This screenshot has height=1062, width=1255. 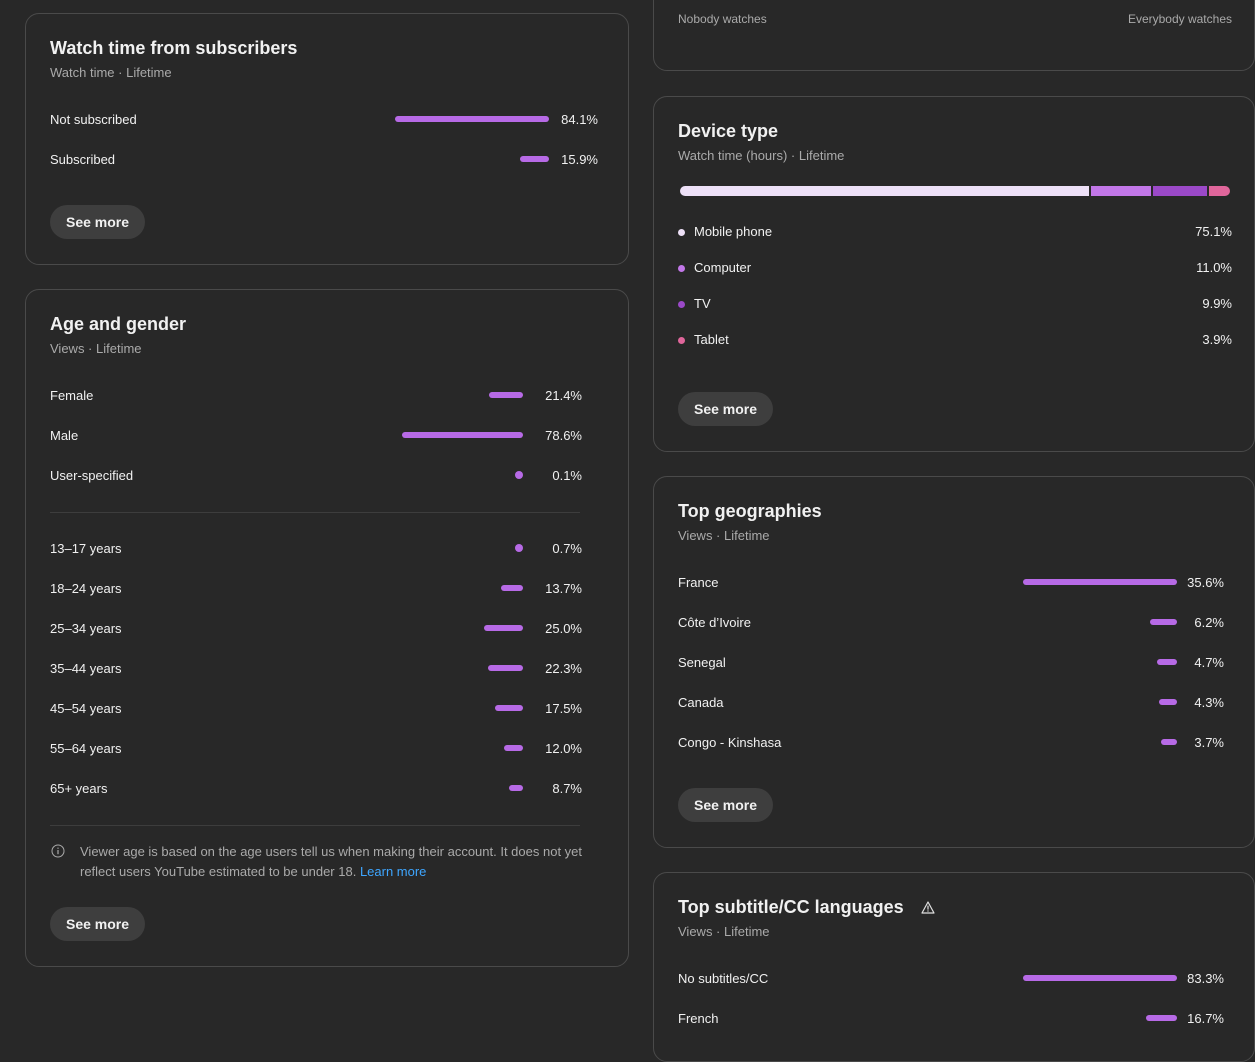 I want to click on subscriber-row-value: 15.9%, so click(x=579, y=159).